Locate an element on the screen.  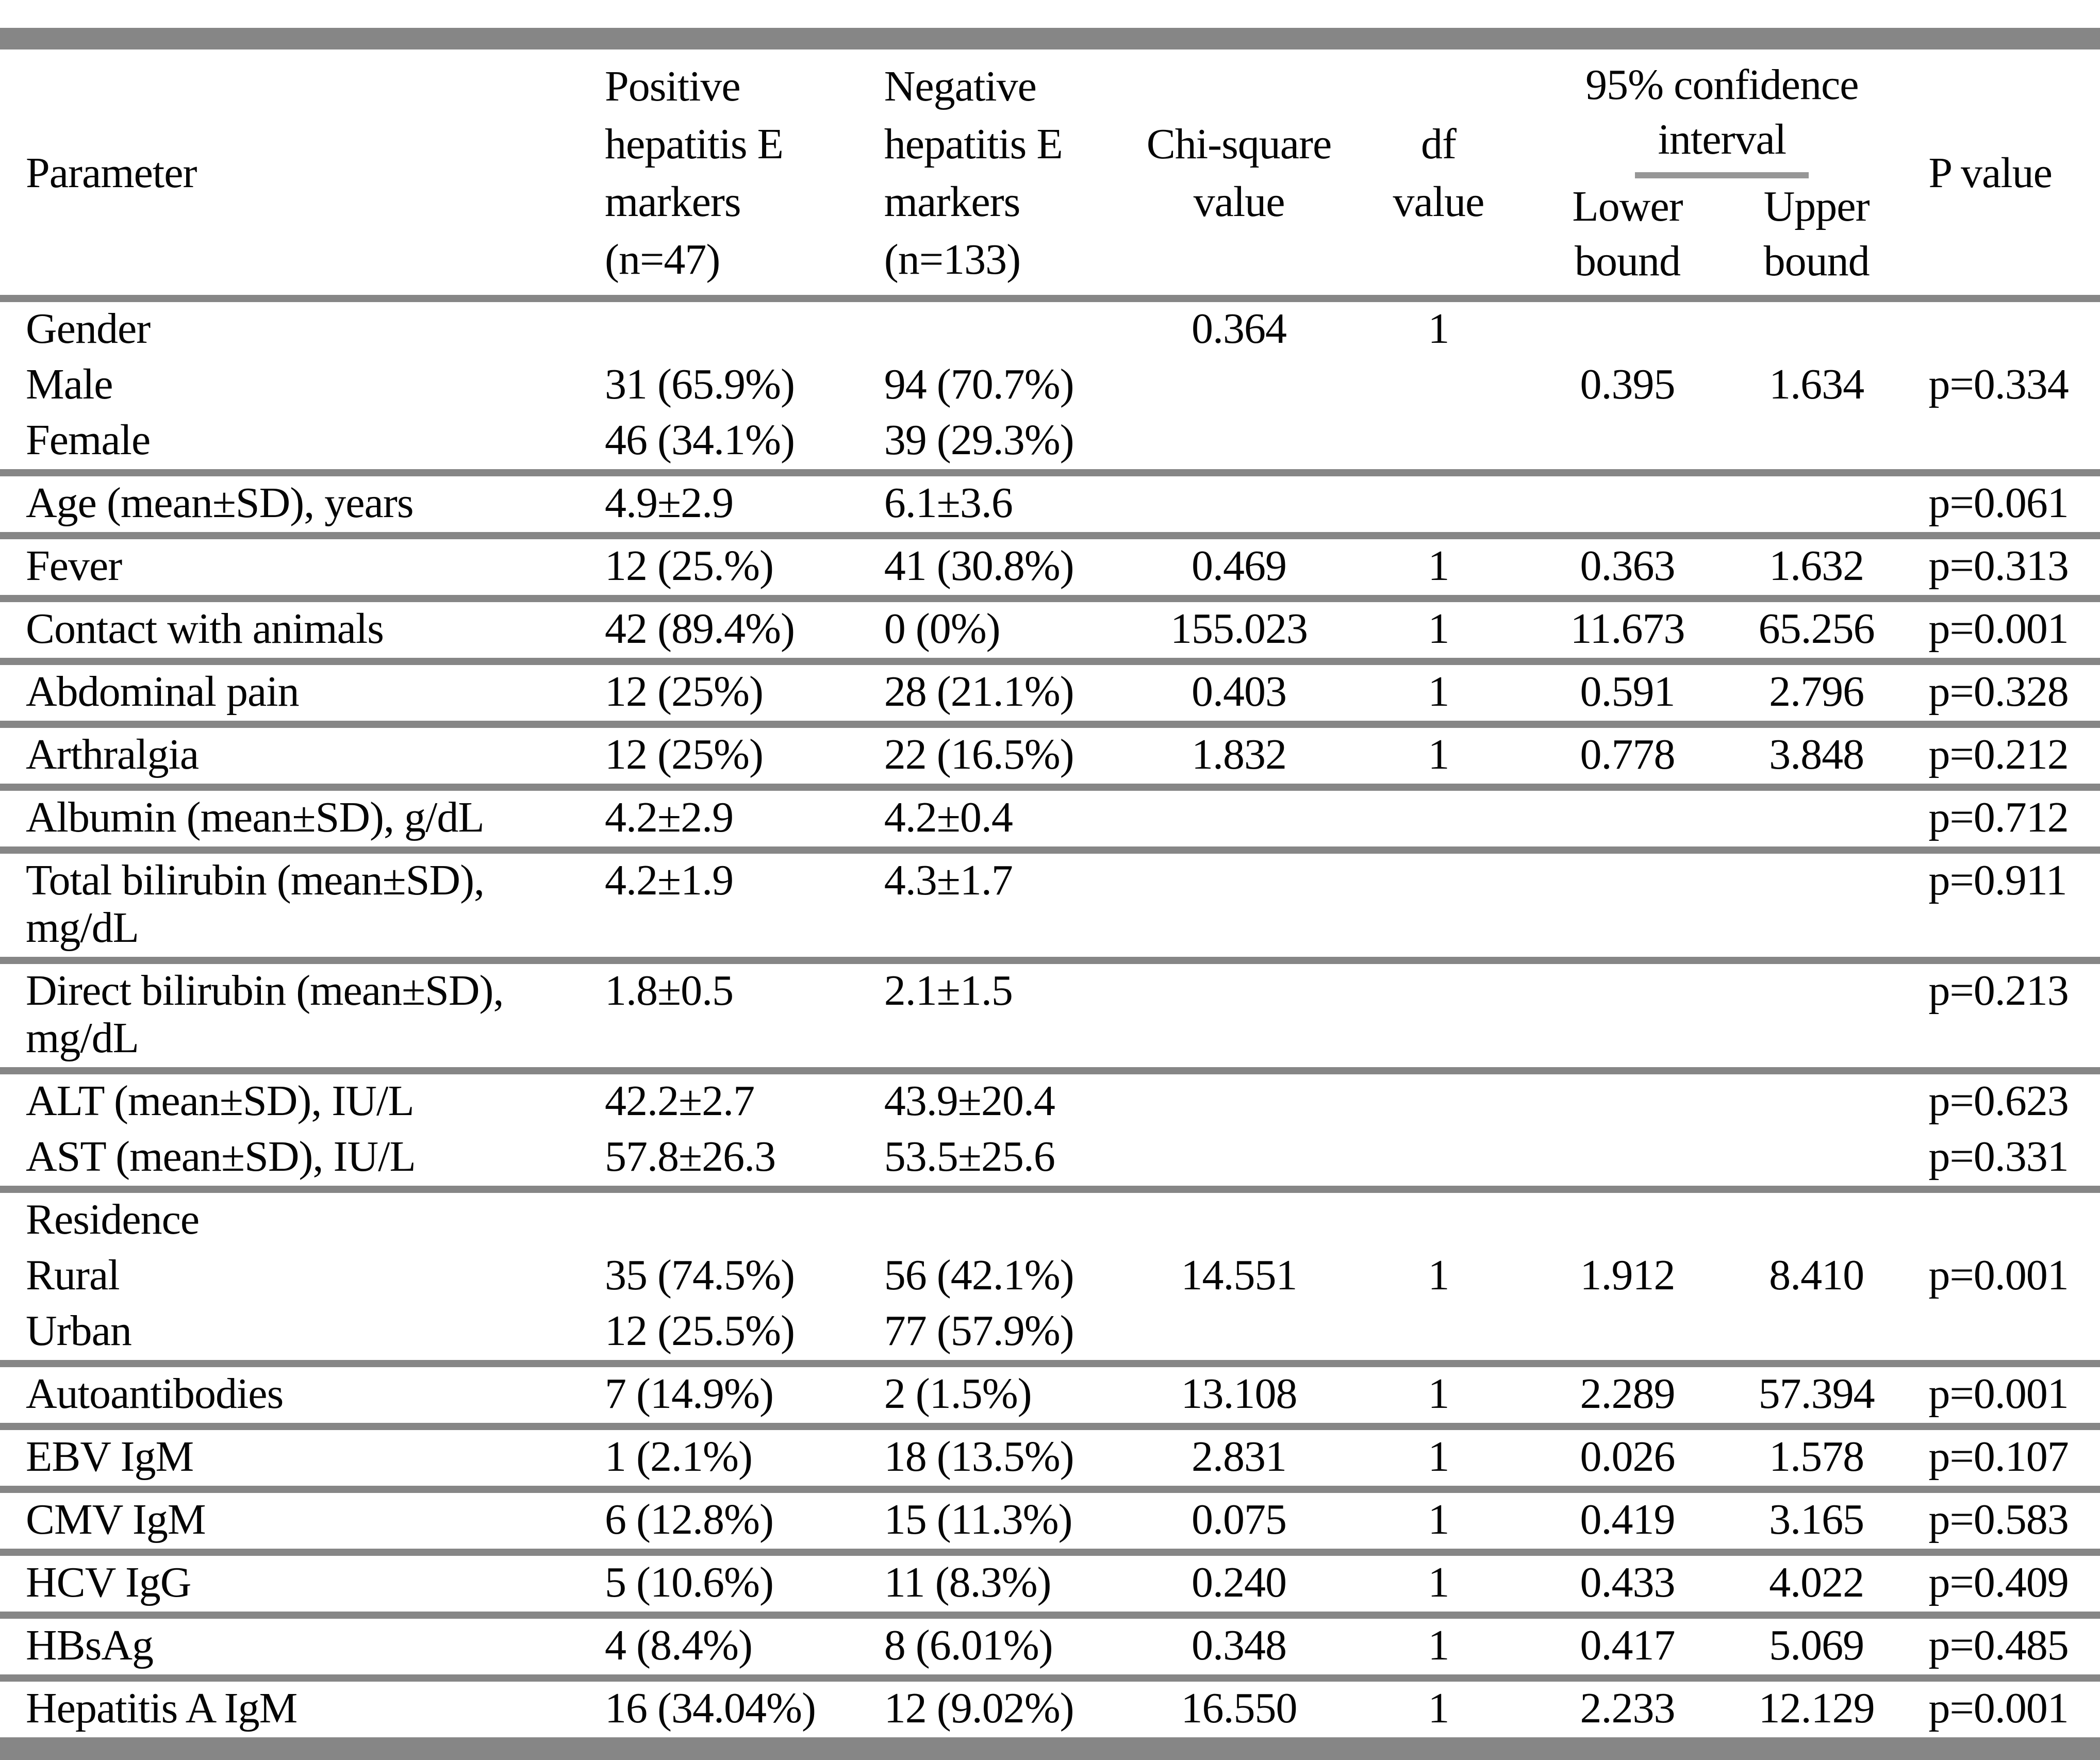
negative-value-cell: 15 (11.3%) is located at coordinates (978, 1520).